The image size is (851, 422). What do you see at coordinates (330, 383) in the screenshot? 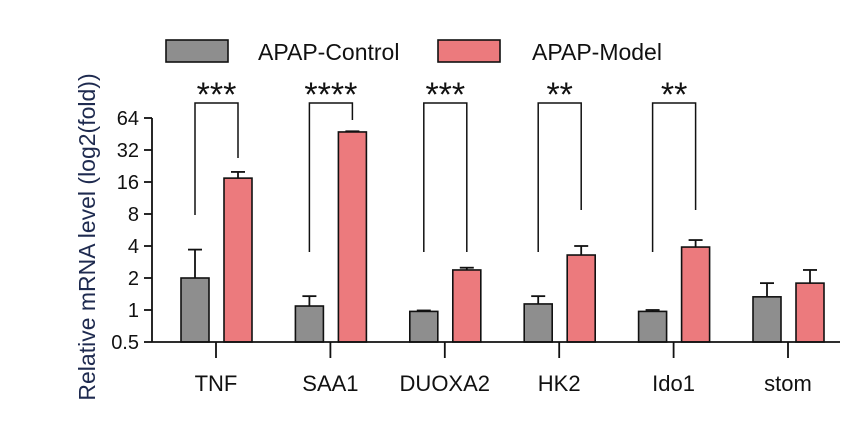
I see `x-tick-label-saa1: SAA1` at bounding box center [330, 383].